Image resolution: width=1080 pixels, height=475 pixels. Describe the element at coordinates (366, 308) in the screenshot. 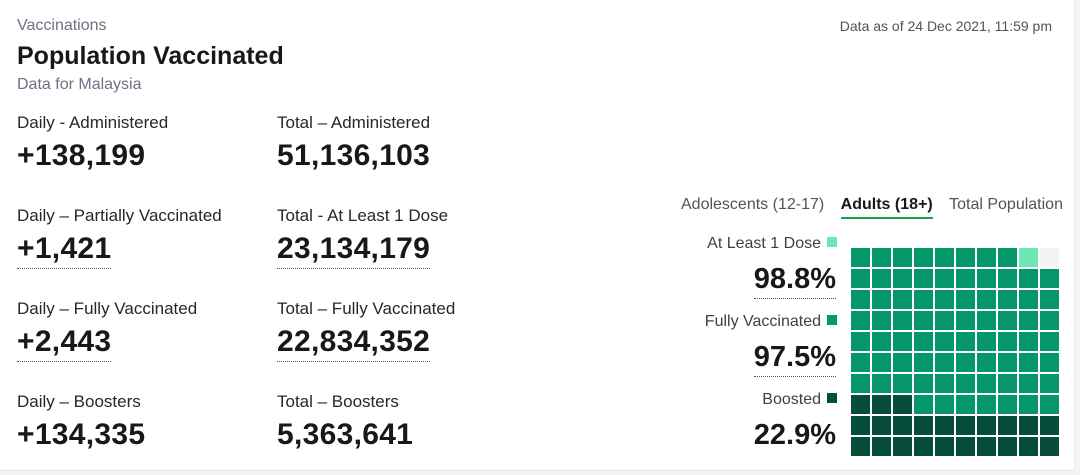

I see `total-full-label: Total – Fully Vaccinated` at that location.